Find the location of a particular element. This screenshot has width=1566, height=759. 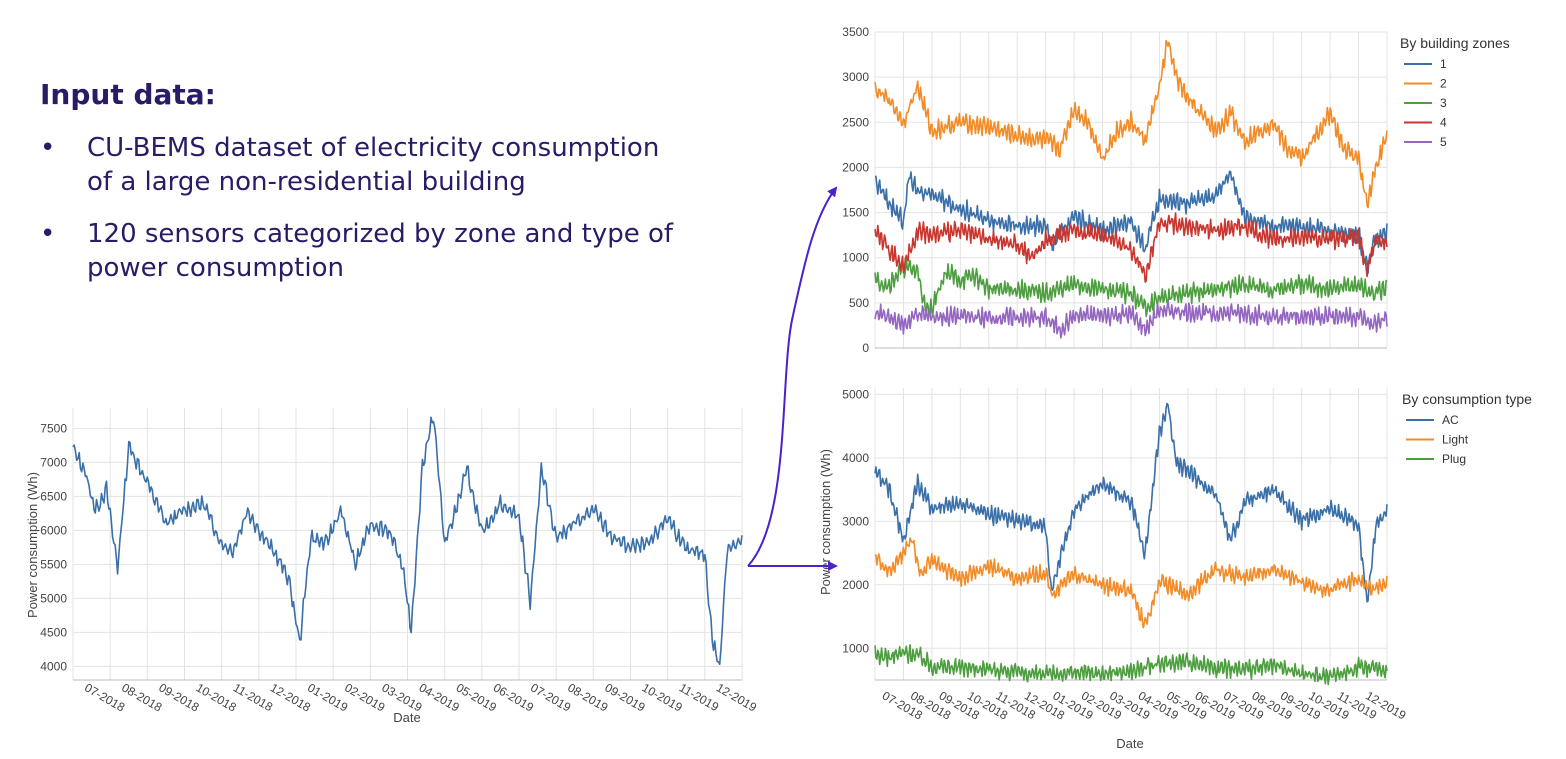

x-tick-label: 05-2019 is located at coordinates (476, 697).